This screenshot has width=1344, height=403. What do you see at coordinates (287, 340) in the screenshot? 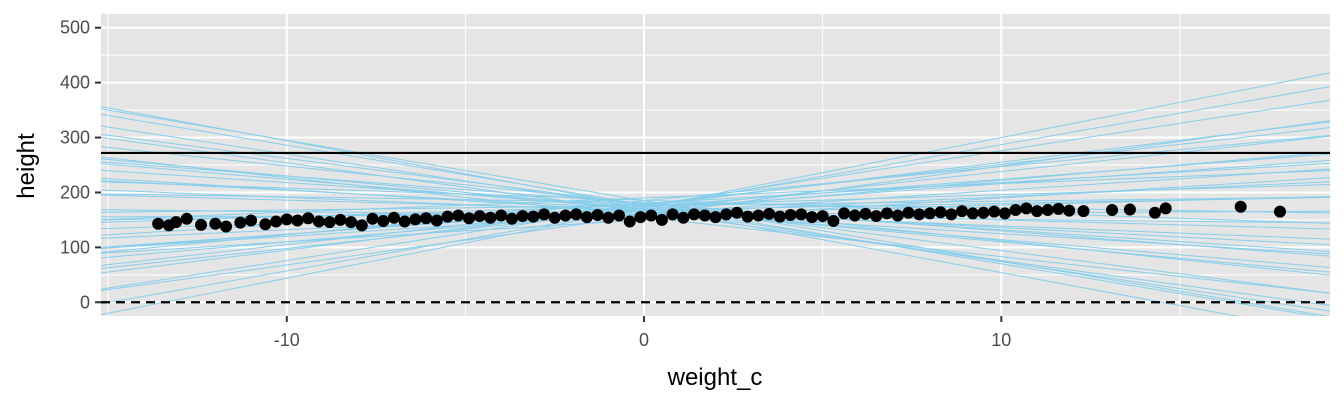
I see `x-tick-label: -10` at bounding box center [287, 340].